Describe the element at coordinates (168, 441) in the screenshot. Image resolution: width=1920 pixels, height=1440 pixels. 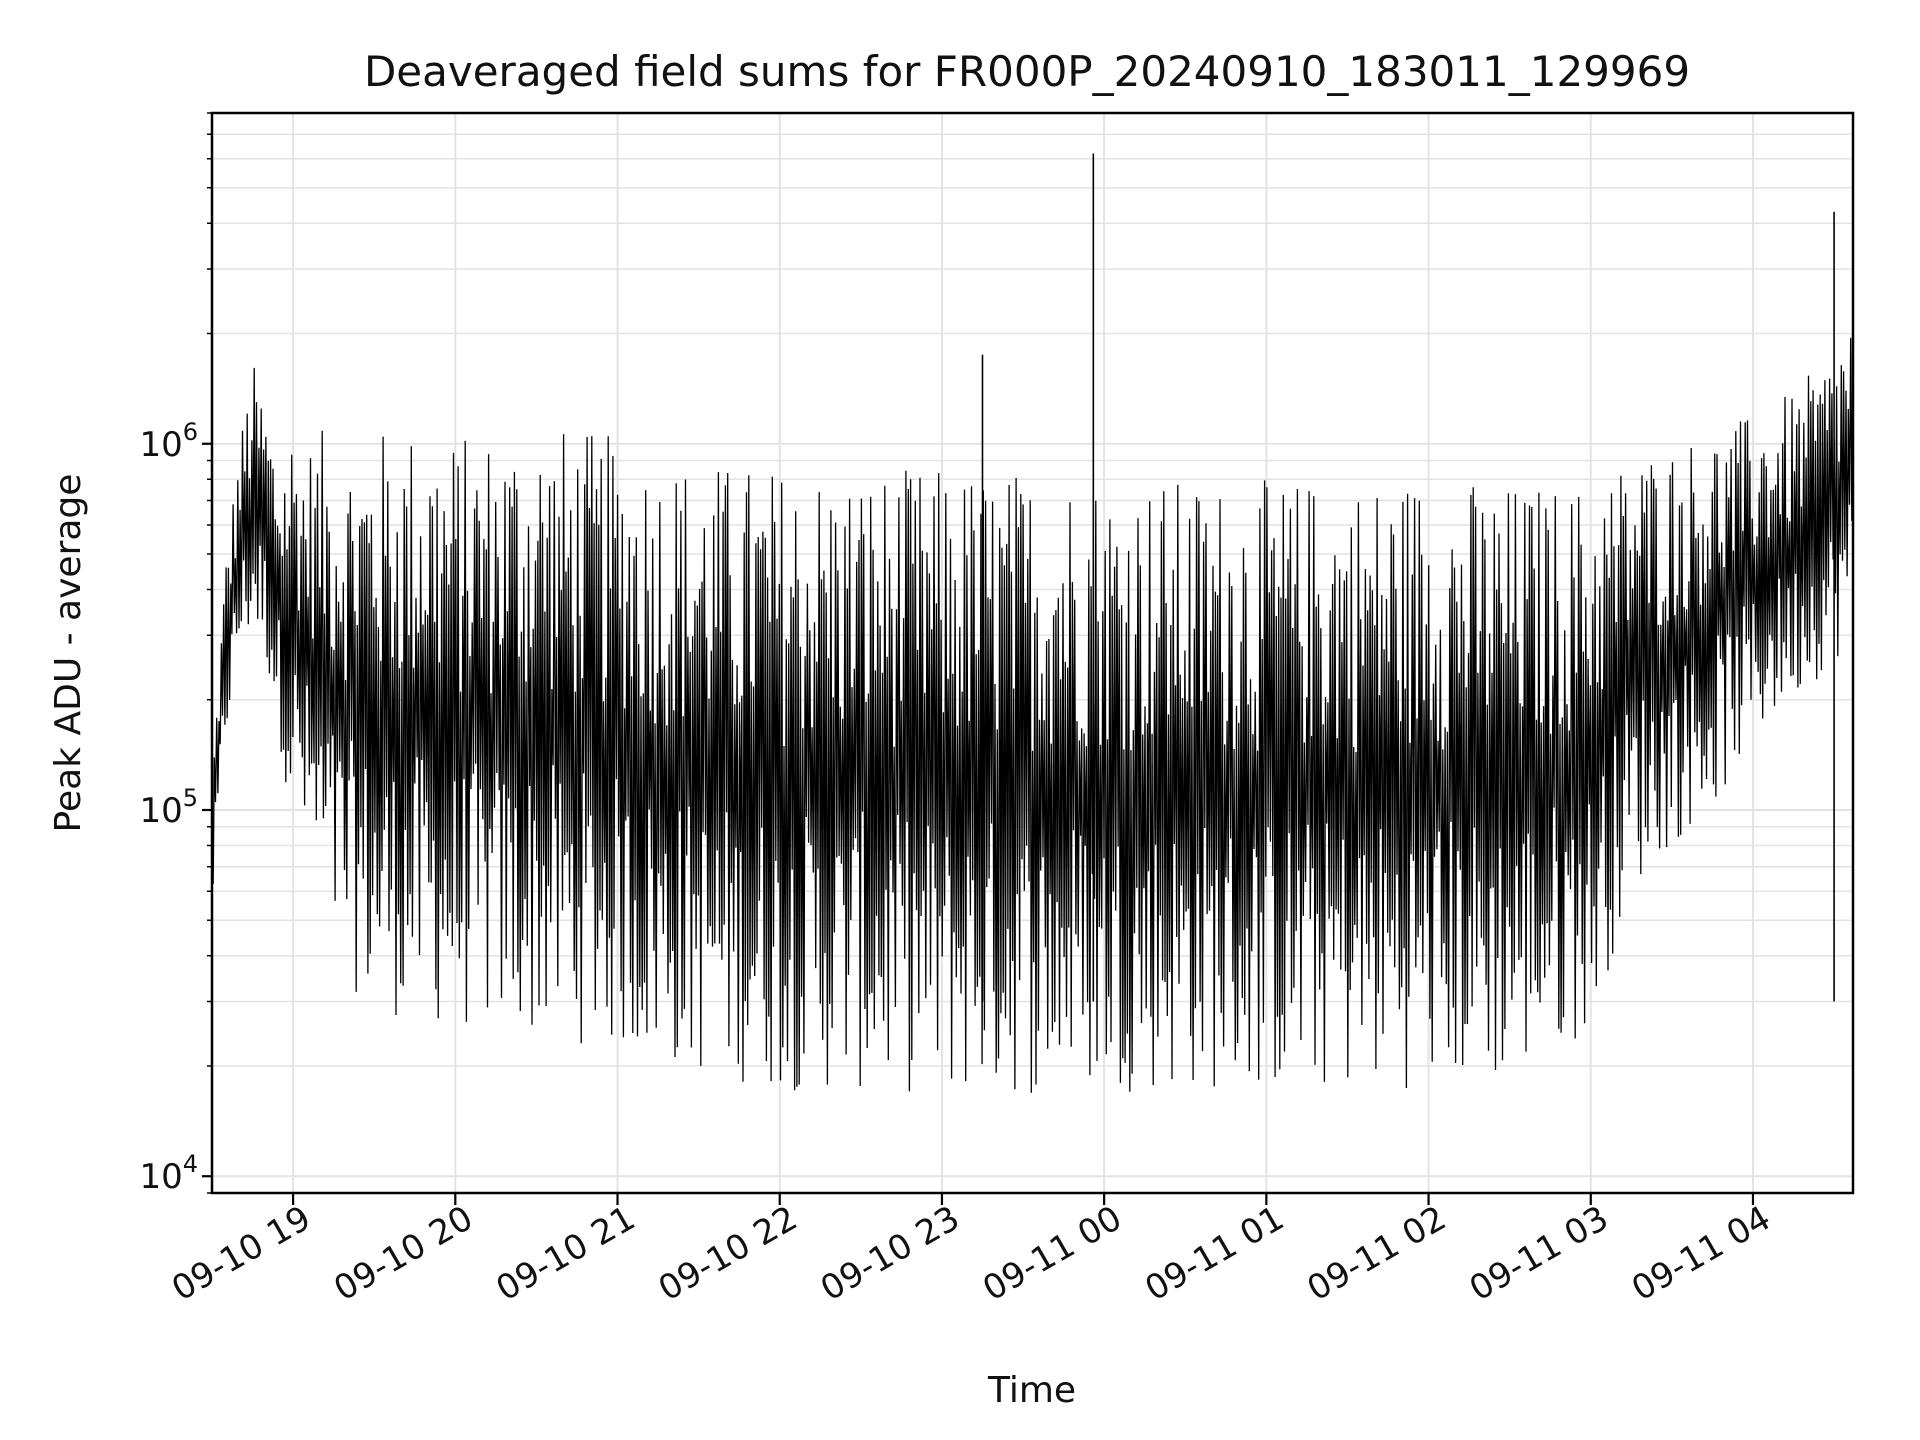
I see `y-tick-label: 10⁶` at that location.